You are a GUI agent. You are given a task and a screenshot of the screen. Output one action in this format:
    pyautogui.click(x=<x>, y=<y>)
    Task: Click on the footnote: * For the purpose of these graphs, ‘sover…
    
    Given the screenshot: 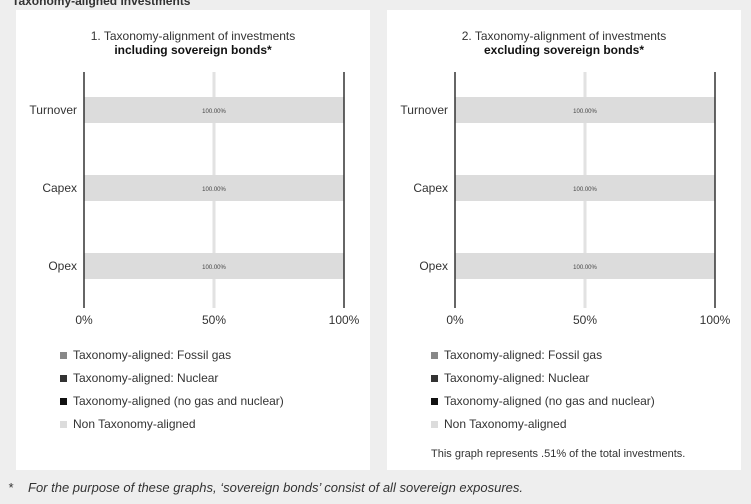 What is the action you would take?
    pyautogui.click(x=265, y=487)
    